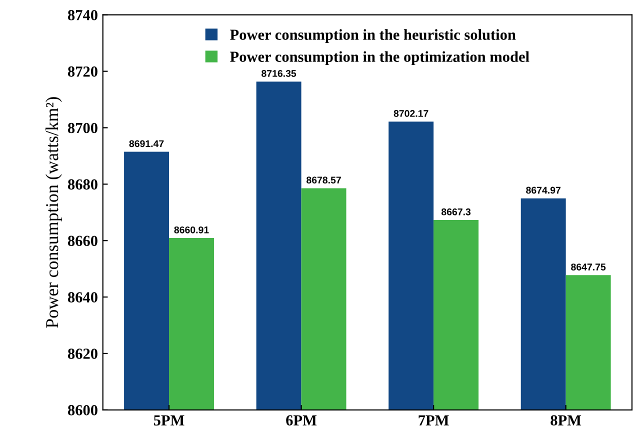  I want to click on x-tick-label: 8PM, so click(566, 420).